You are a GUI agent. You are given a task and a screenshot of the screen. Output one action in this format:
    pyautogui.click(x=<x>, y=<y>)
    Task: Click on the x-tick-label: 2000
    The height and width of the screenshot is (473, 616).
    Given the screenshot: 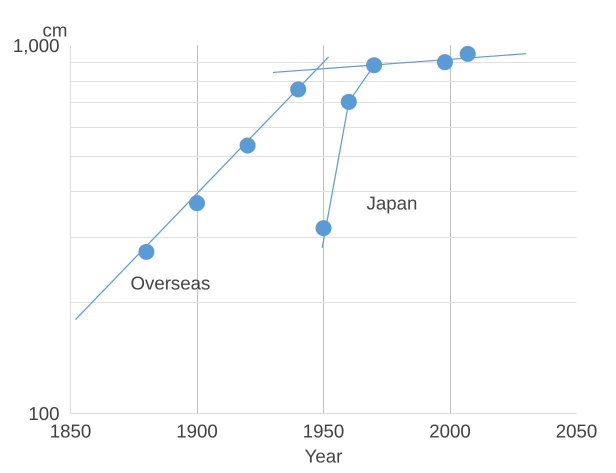 What is the action you would take?
    pyautogui.click(x=450, y=431)
    